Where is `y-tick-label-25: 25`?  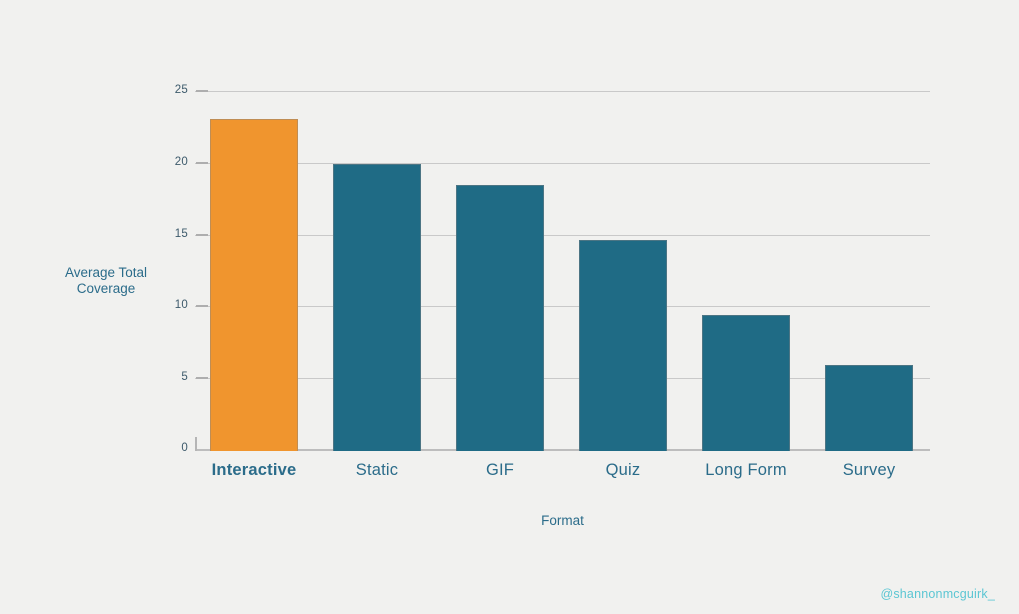 y-tick-label-25: 25 is located at coordinates (181, 90).